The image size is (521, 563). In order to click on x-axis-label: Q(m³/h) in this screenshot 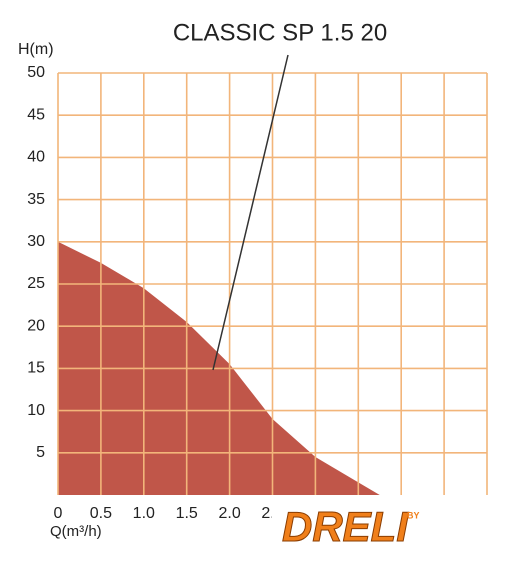, I will do `click(76, 531)`.